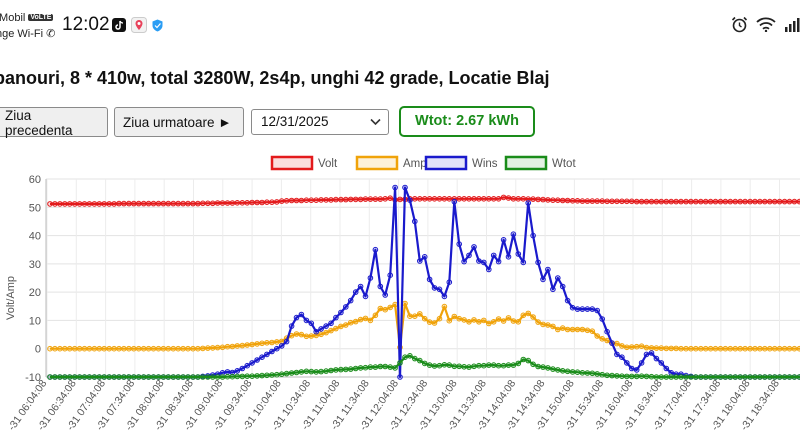 The image size is (800, 445). I want to click on previous-day-button: Ziua precedenta, so click(54, 122).